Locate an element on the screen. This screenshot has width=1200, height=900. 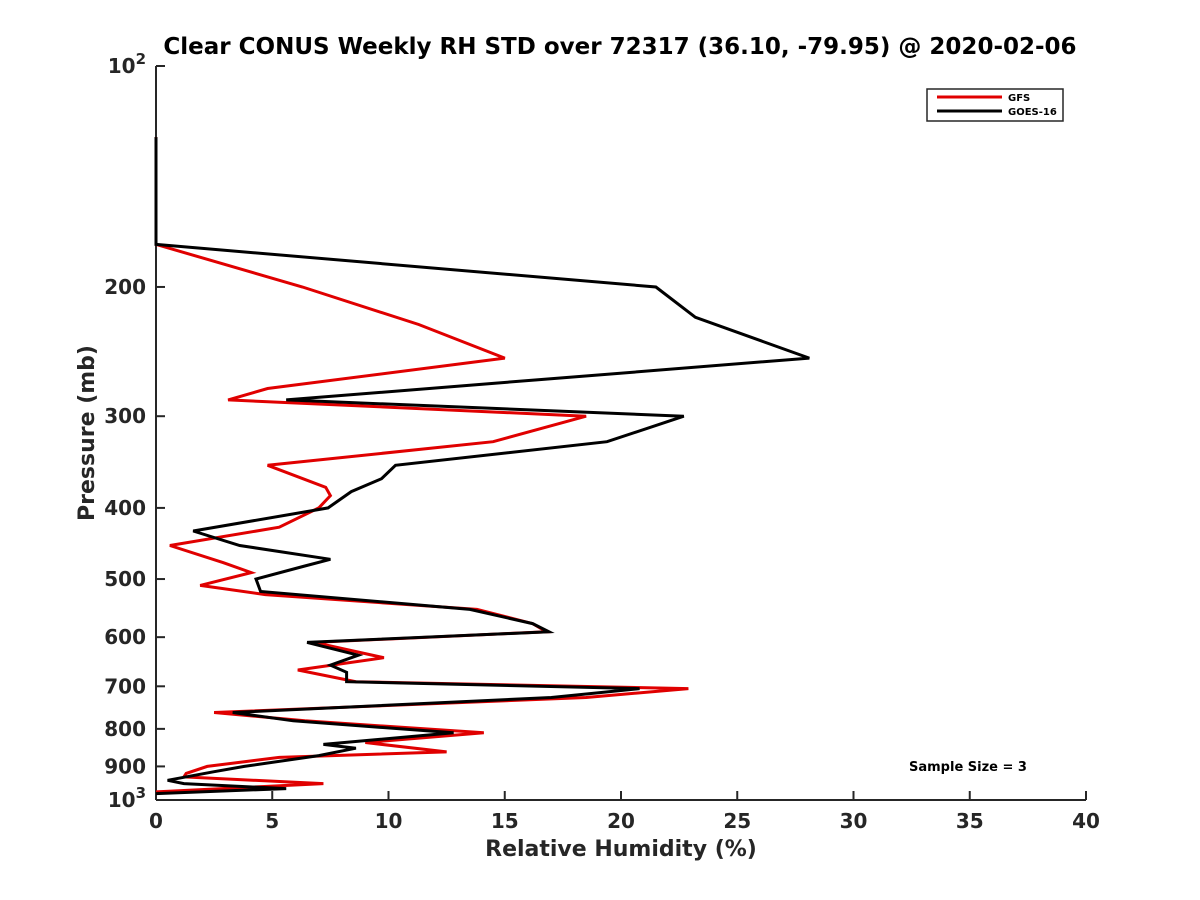
y-axis-label: Pressure (mb) is located at coordinates (87, 433).